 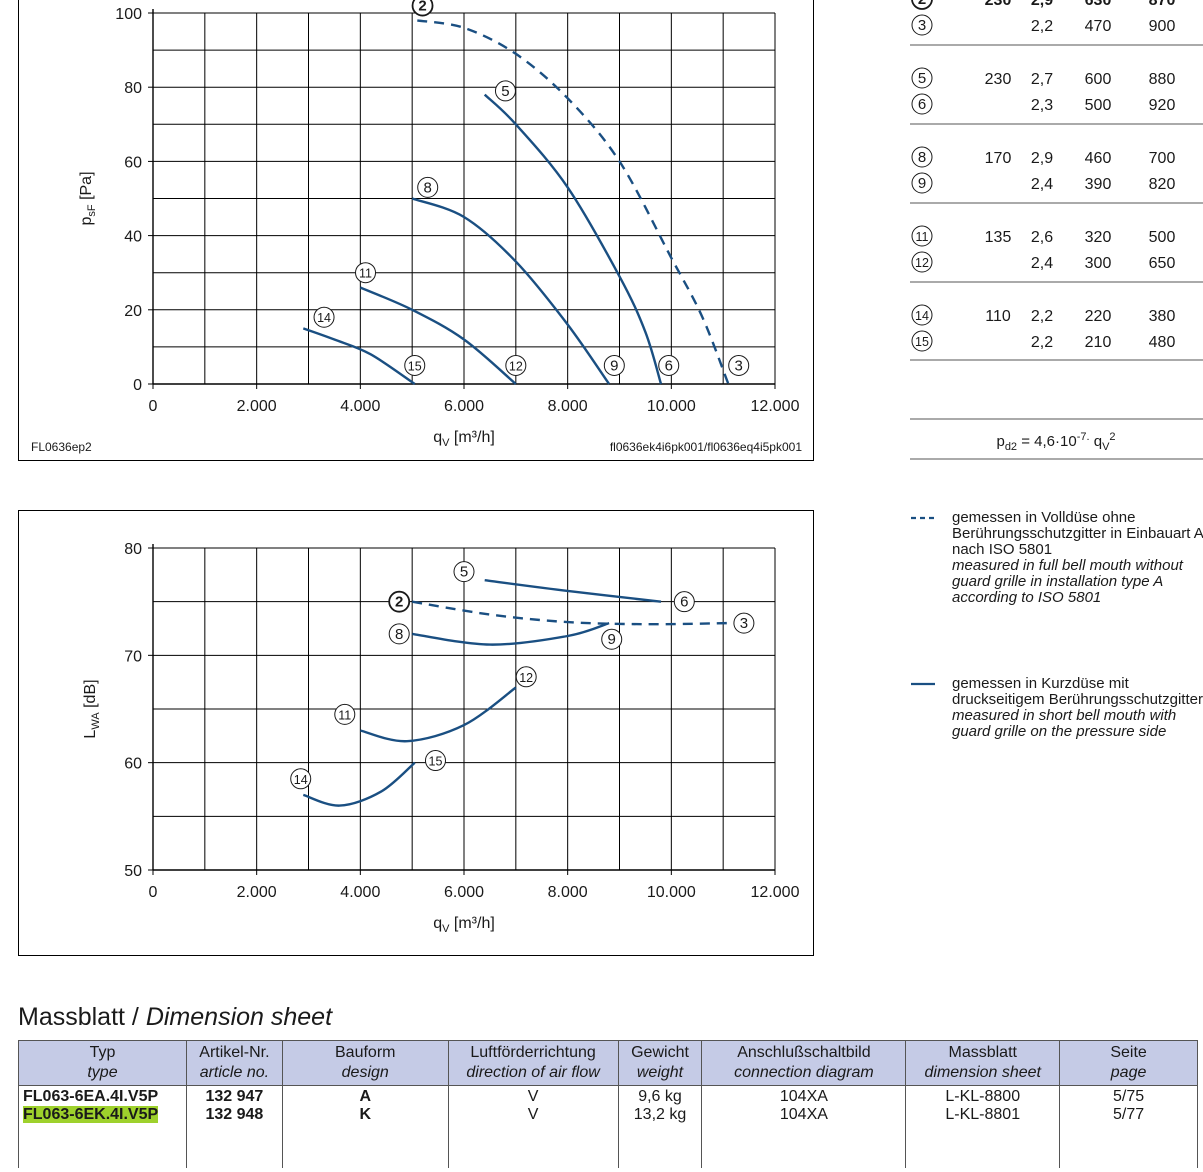 I want to click on speed-value: 700, so click(x=1162, y=158).